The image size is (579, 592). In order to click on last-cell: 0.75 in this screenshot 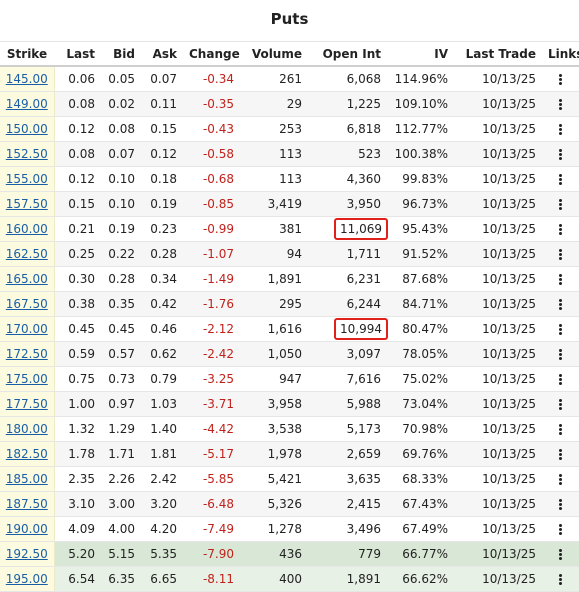, I will do `click(77, 379)`.